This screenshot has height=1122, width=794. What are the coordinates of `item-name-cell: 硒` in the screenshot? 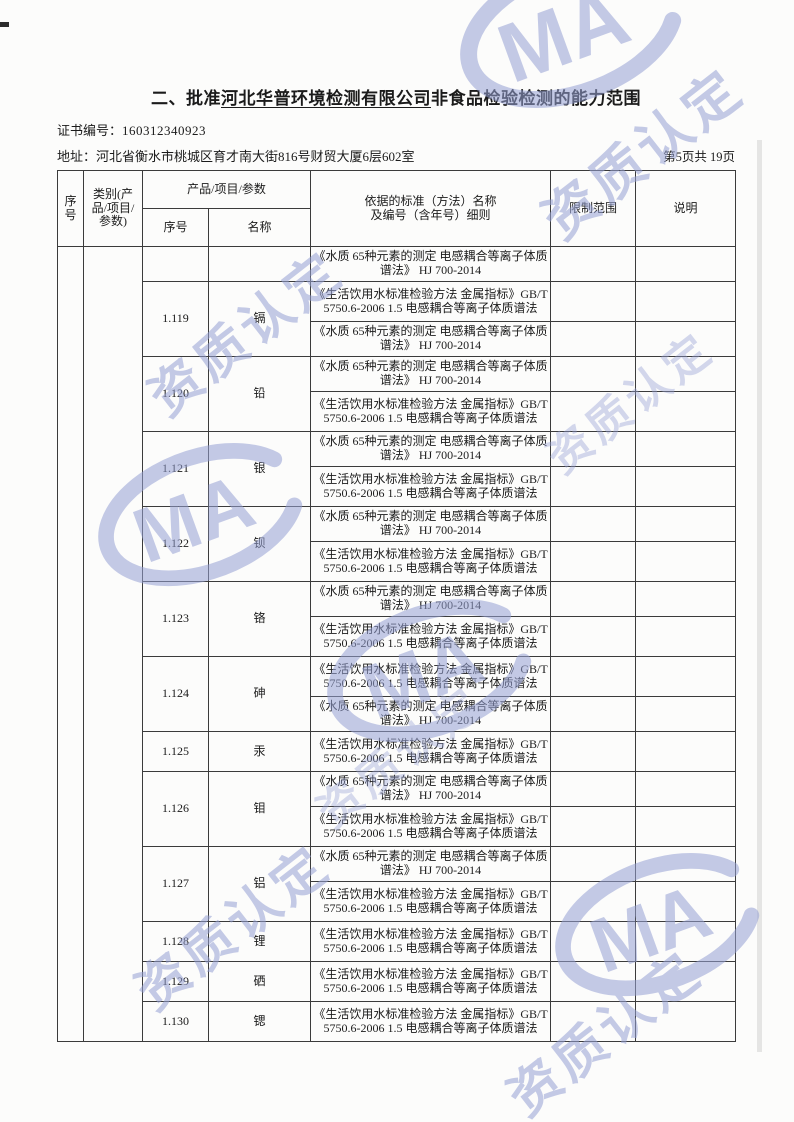 It's located at (259, 981).